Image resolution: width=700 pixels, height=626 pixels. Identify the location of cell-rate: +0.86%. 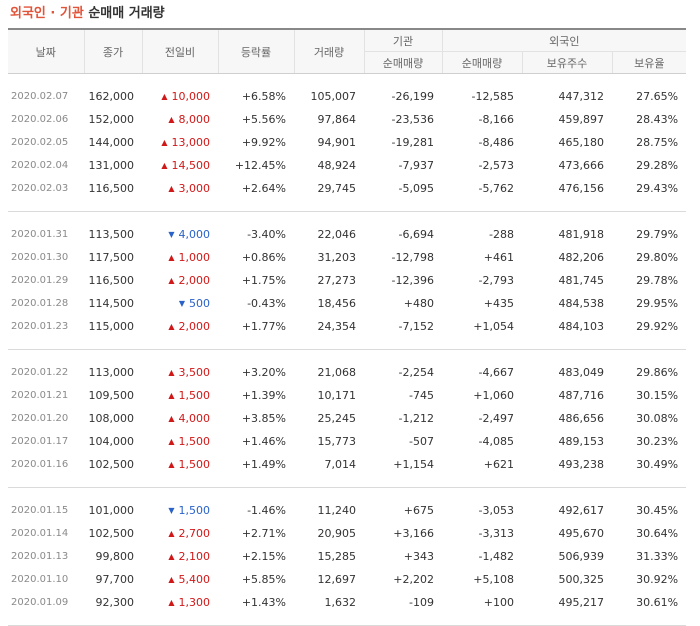
(263, 257).